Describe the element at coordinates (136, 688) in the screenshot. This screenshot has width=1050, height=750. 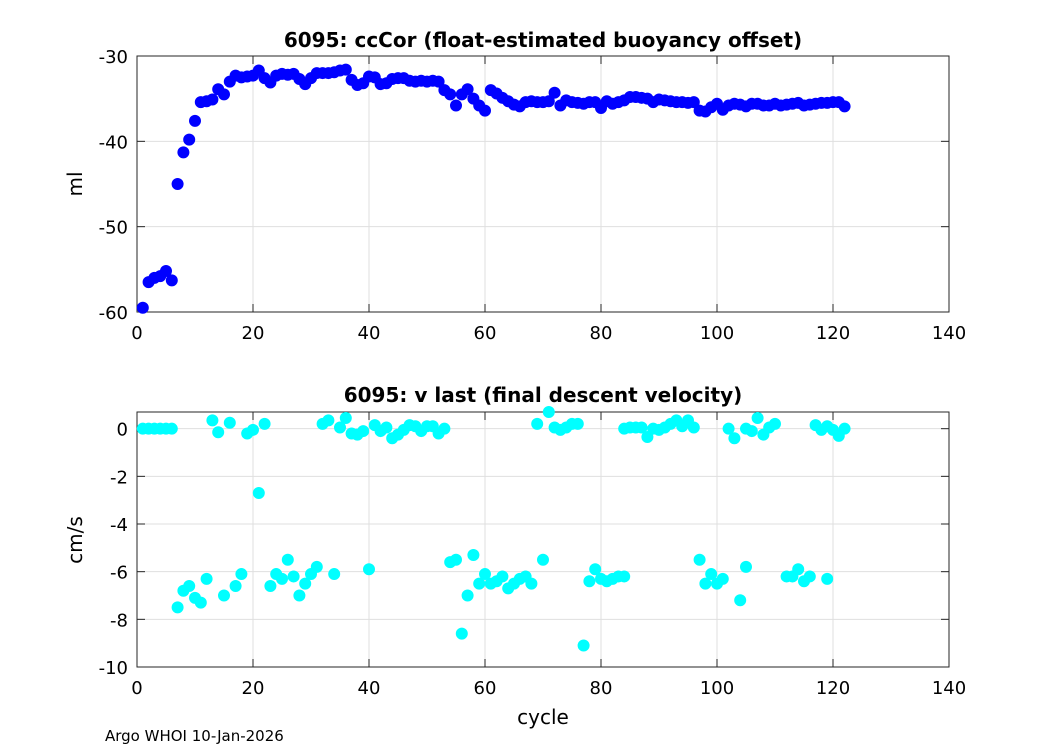
I see `vlast-x-tick-label: 0` at that location.